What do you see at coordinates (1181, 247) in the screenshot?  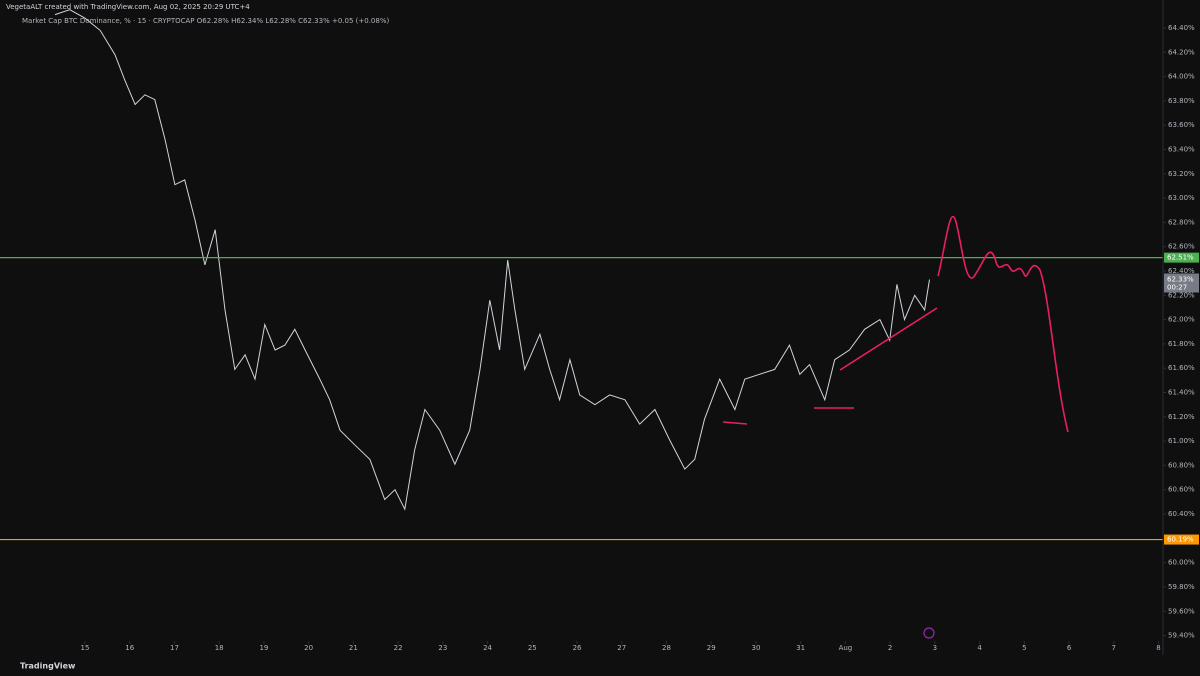 I see `y-tick-label: 62.60%` at bounding box center [1181, 247].